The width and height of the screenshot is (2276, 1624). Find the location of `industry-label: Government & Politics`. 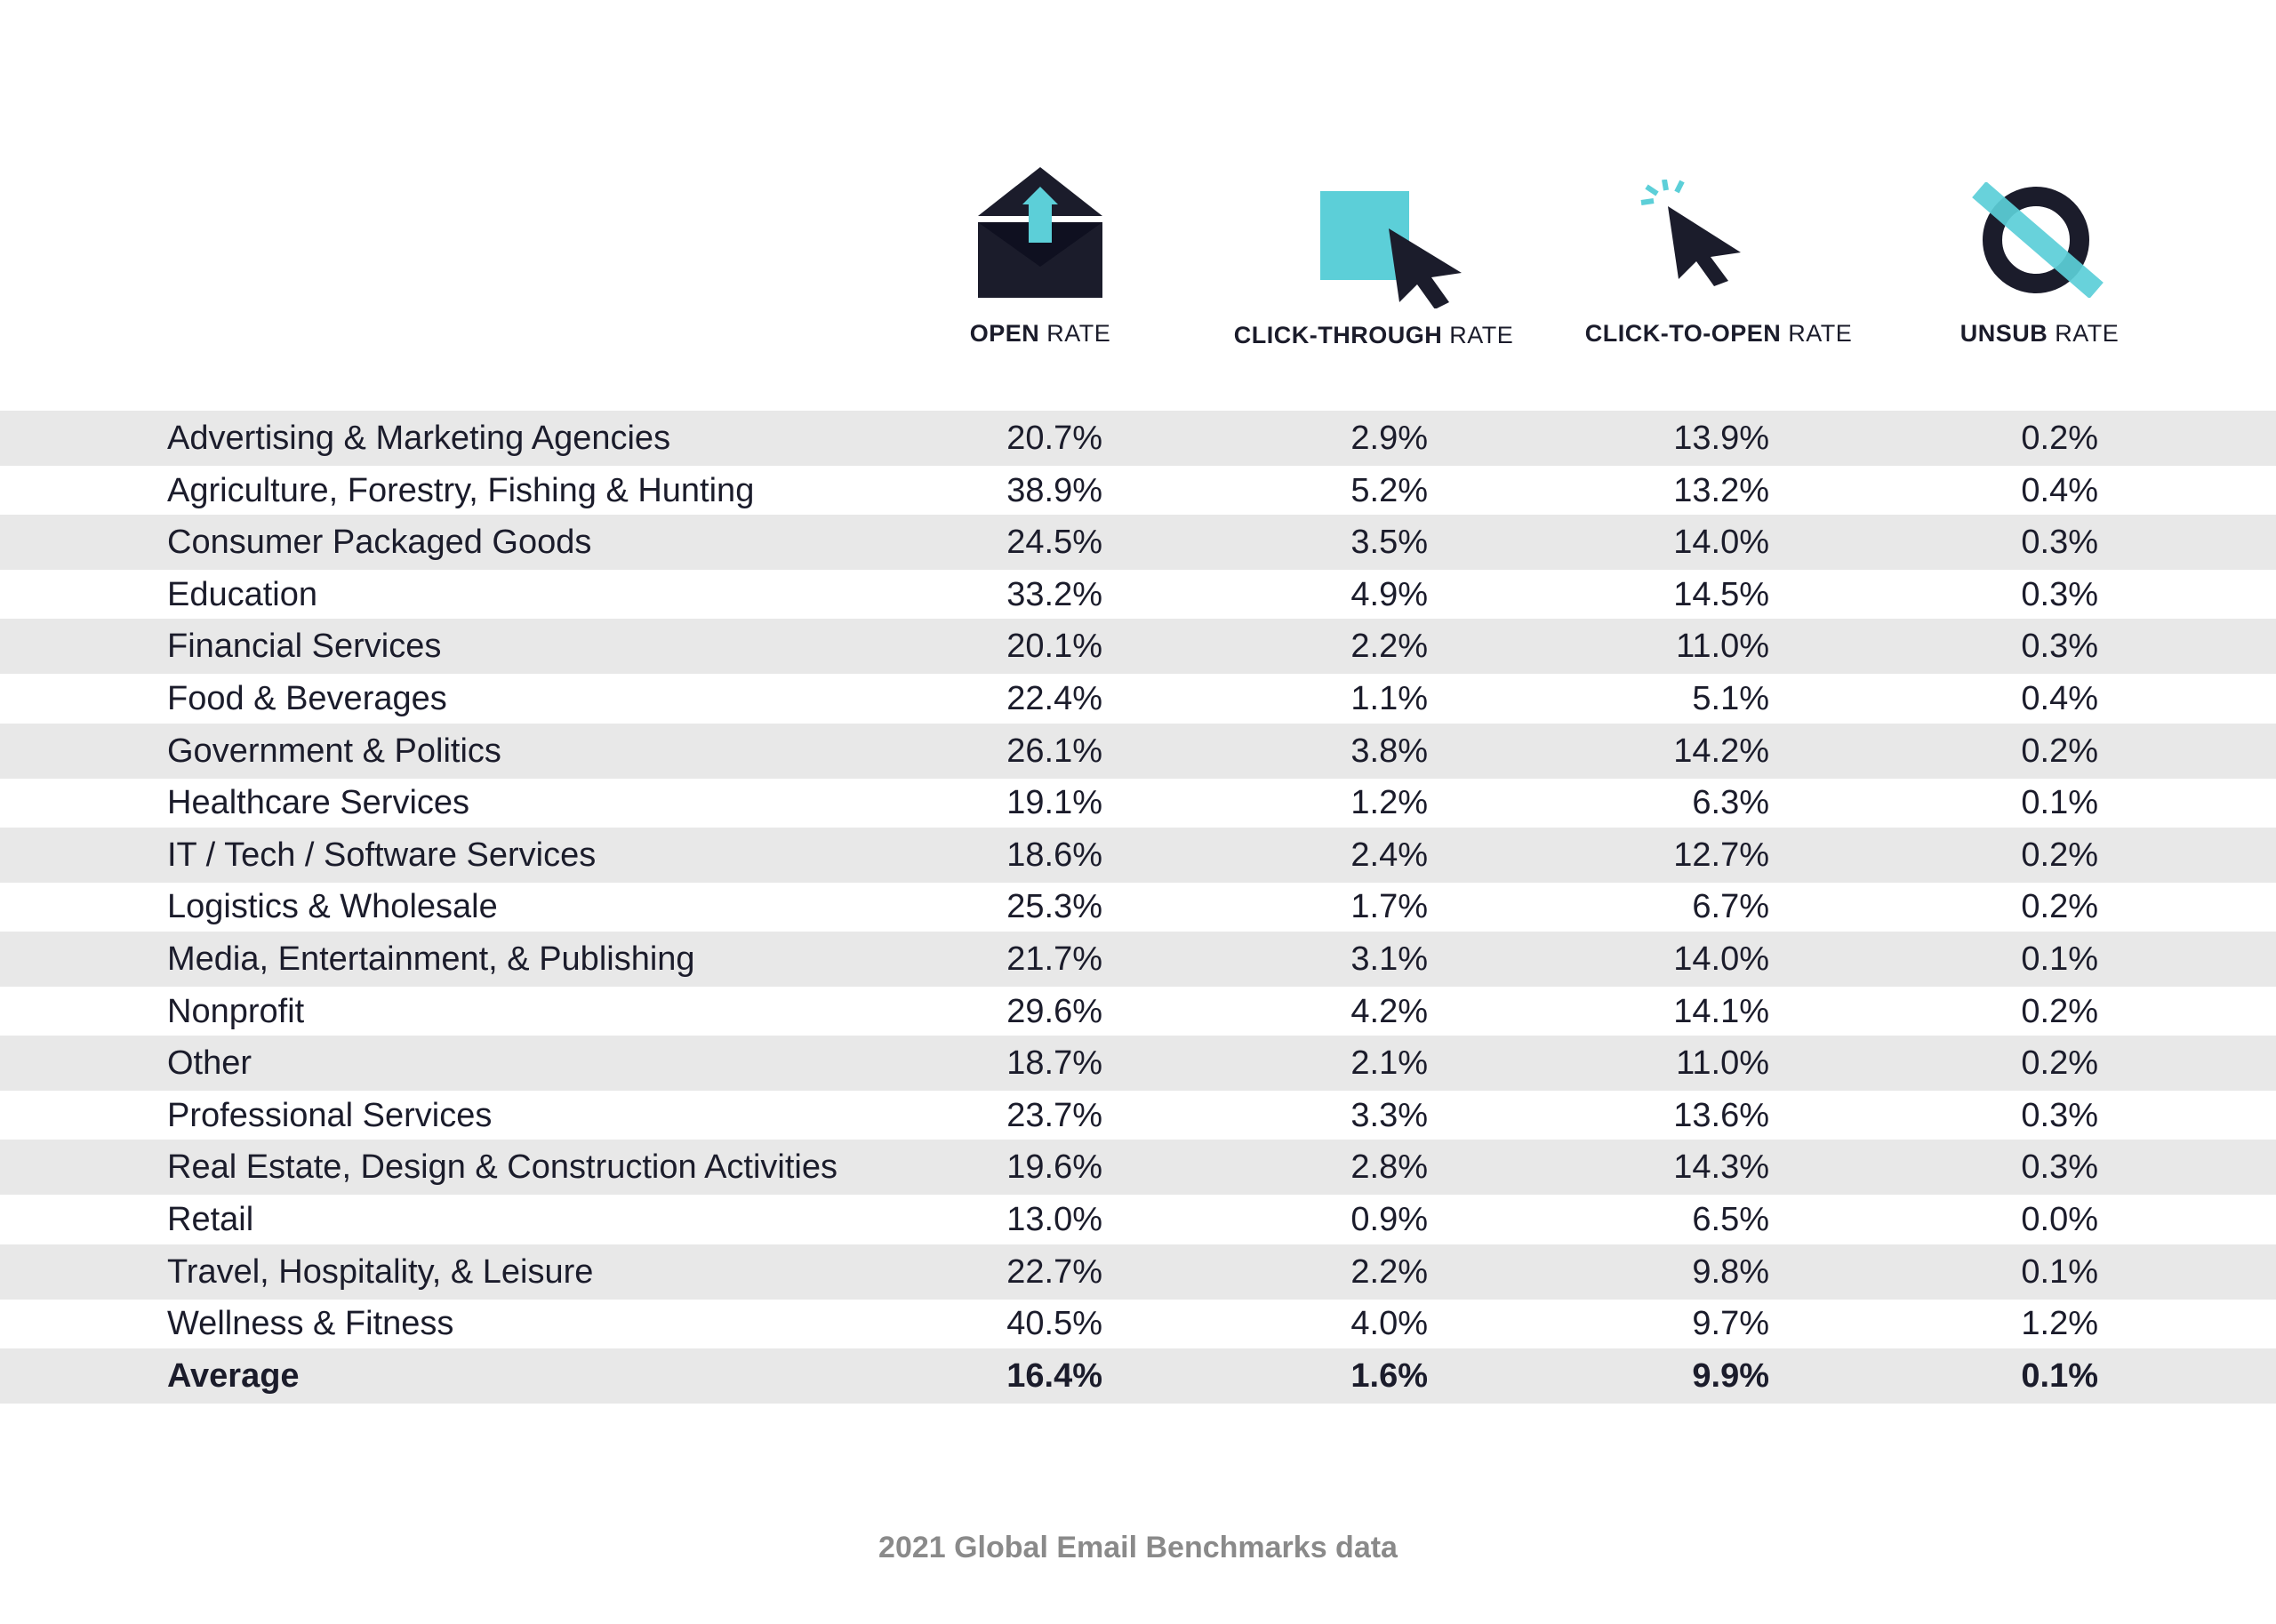

industry-label: Government & Politics is located at coordinates (334, 751).